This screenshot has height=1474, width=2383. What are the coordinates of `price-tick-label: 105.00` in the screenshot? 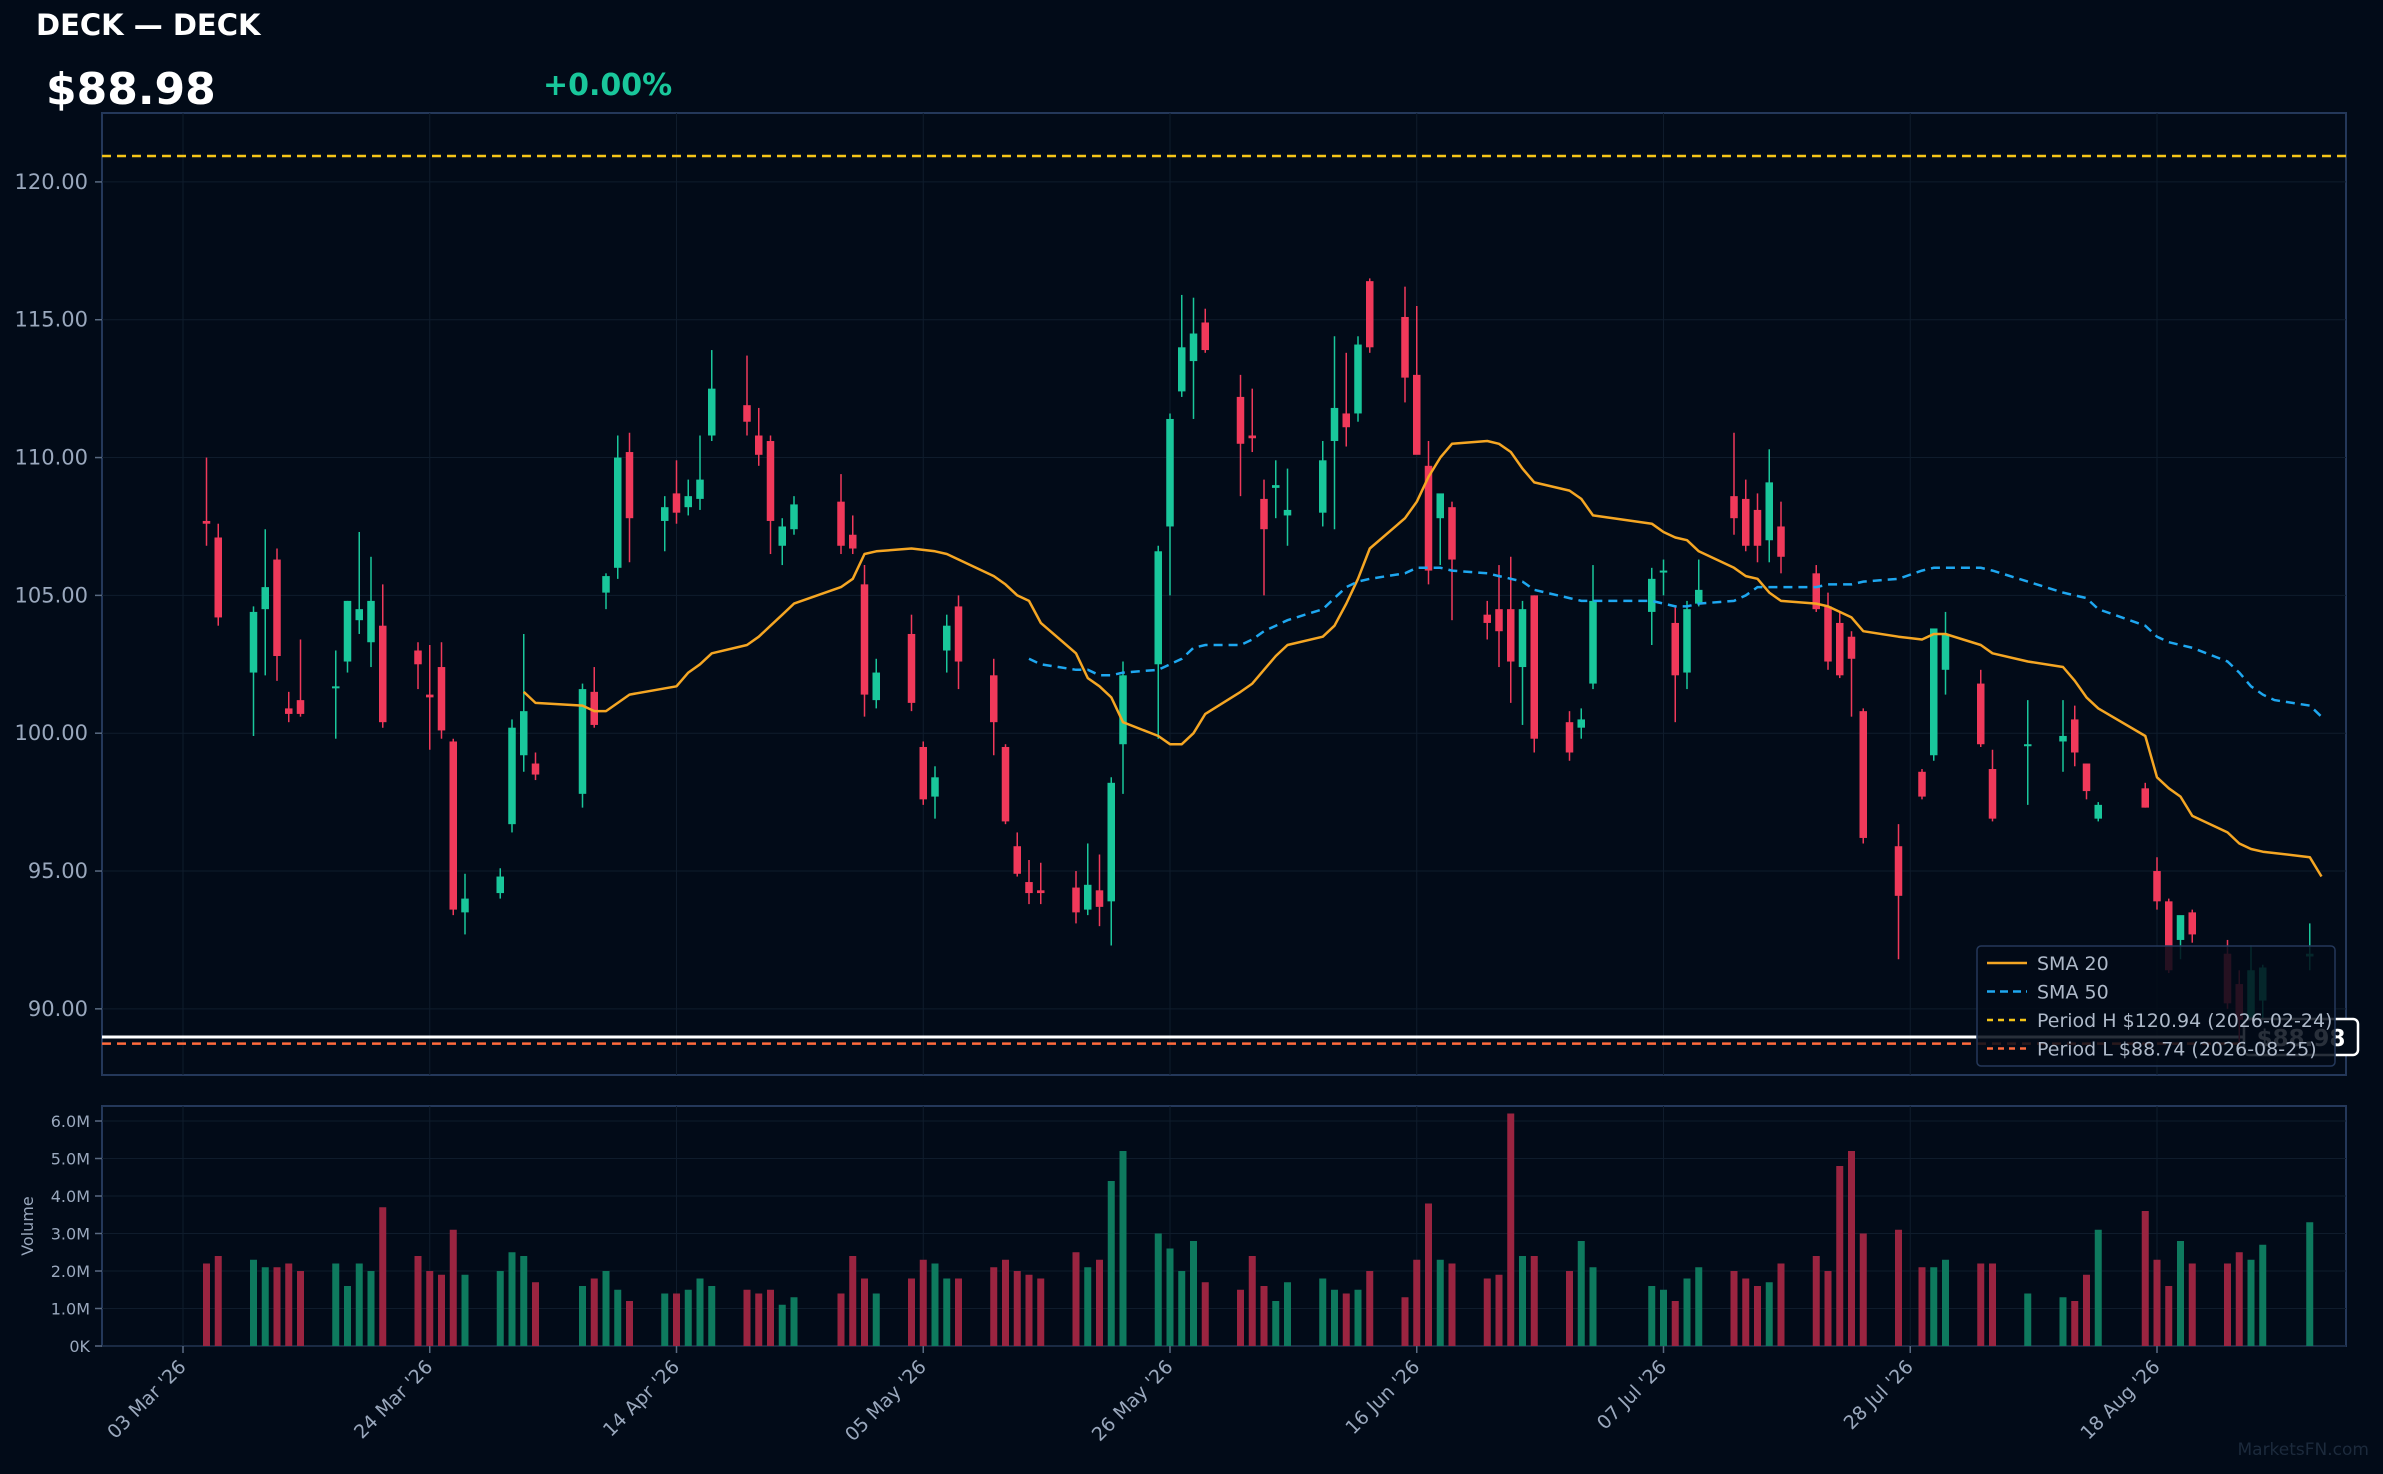 It's located at (51, 595).